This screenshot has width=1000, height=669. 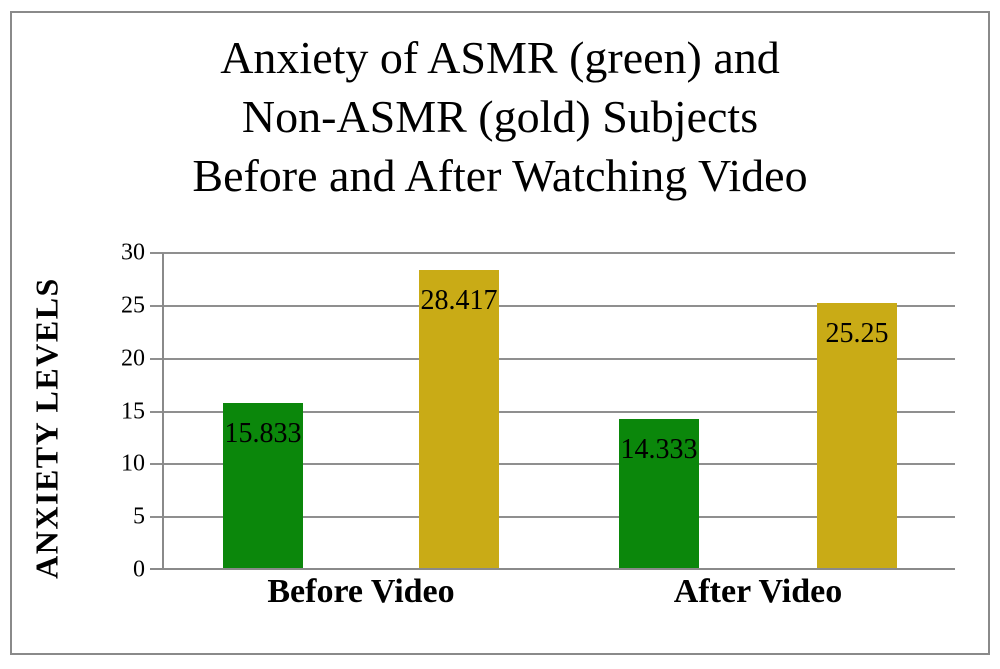 What do you see at coordinates (758, 591) in the screenshot?
I see `x-category-label-after-video: After Video` at bounding box center [758, 591].